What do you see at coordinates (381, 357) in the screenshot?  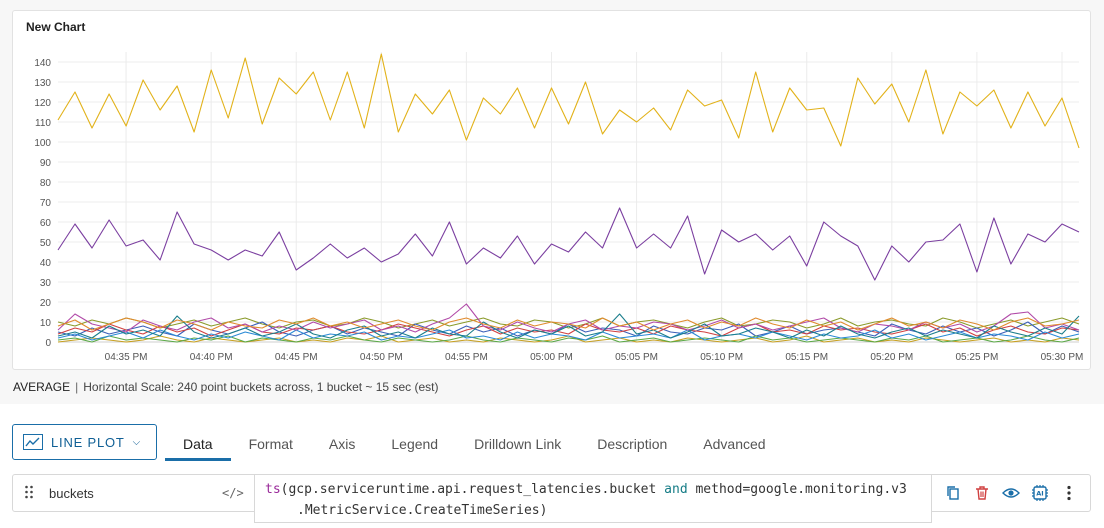 I see `x-tick-label: 04:50 PM` at bounding box center [381, 357].